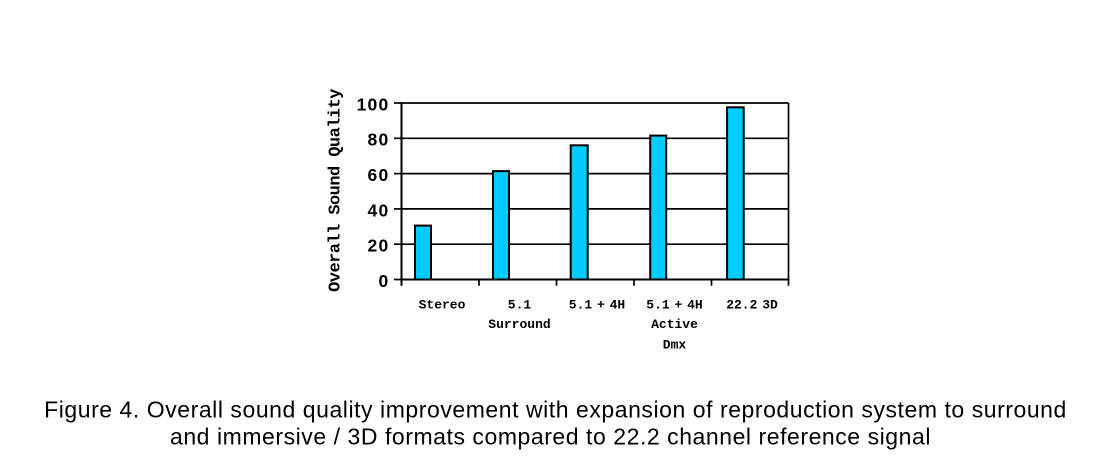 The width and height of the screenshot is (1110, 456). Describe the element at coordinates (383, 281) in the screenshot. I see `svg-text: 0` at that location.